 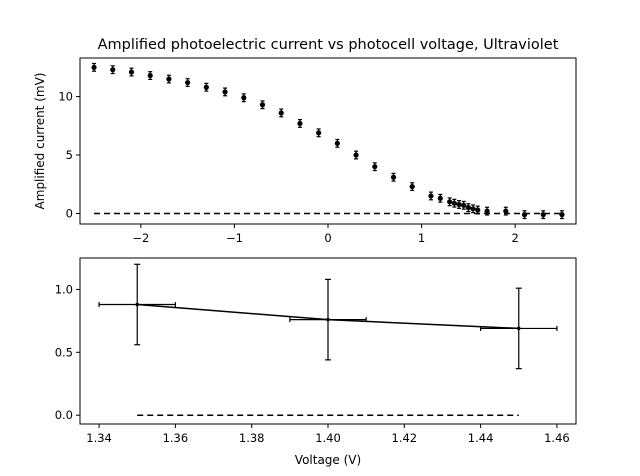 I want to click on y-tick-label: 0.0, so click(x=64, y=415).